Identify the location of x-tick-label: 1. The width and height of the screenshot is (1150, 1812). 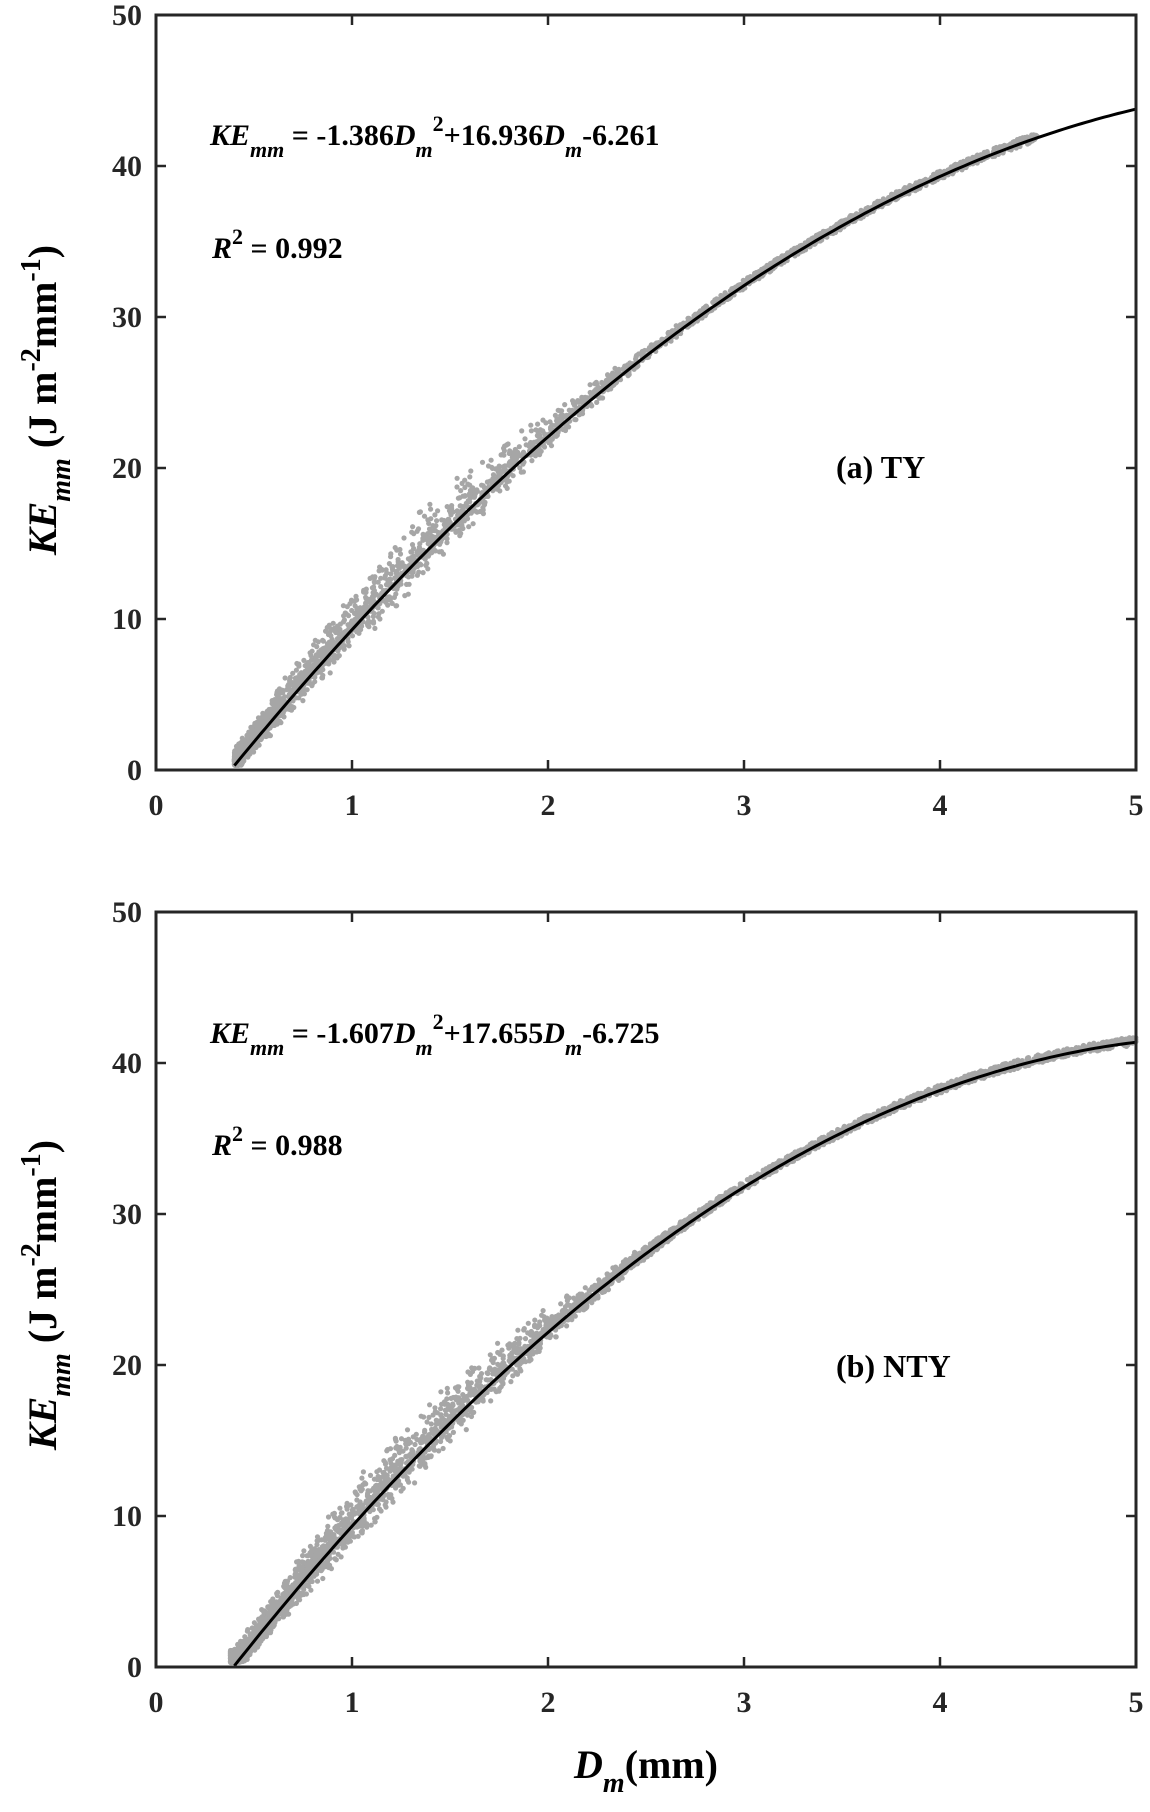
(352, 805).